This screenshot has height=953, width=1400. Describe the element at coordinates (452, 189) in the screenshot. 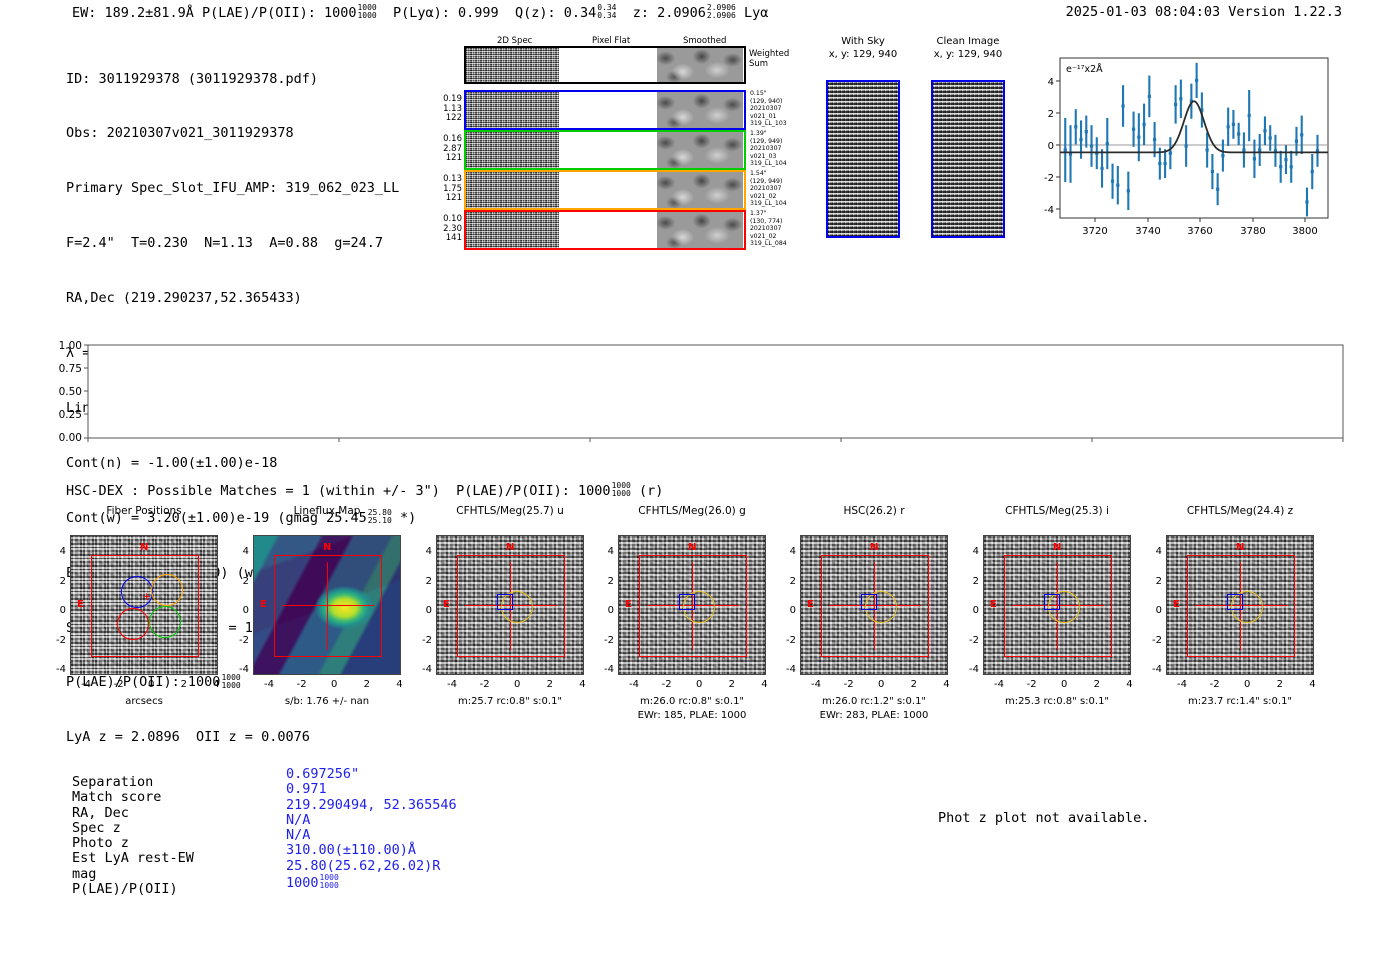

I see `spec-row-3-left-labels: 0.13 1.75 121` at that location.